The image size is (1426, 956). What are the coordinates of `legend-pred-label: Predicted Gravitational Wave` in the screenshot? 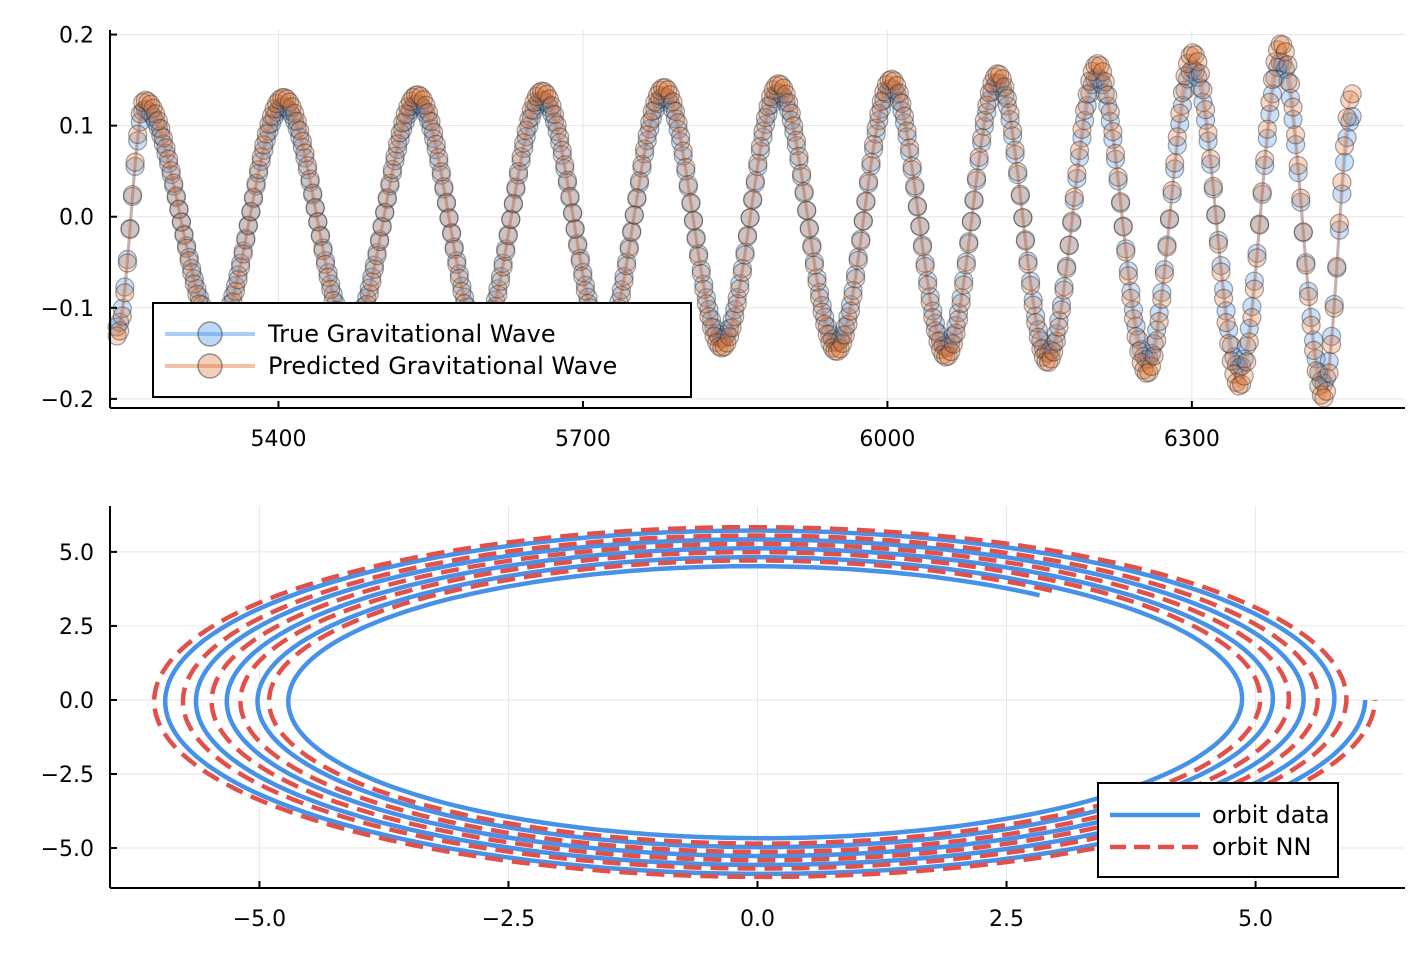 It's located at (442, 366).